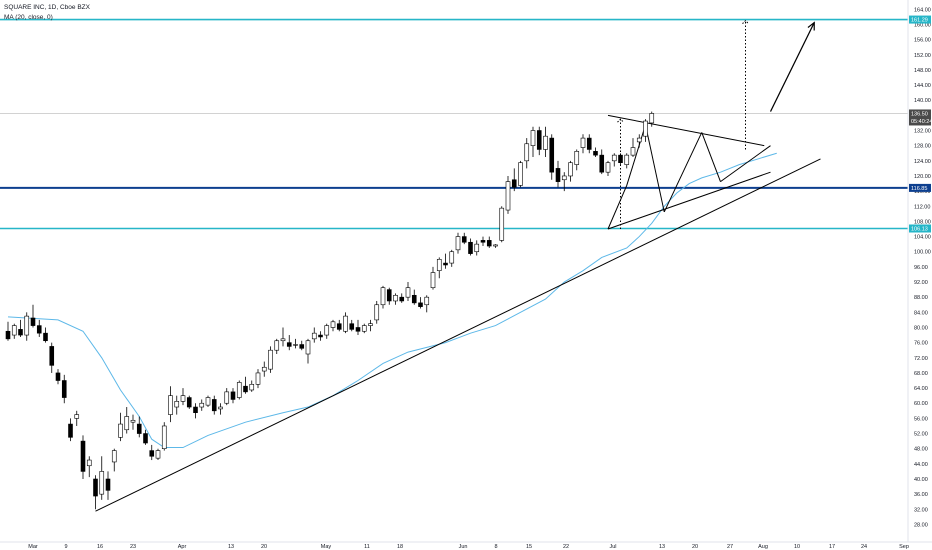  I want to click on price-tick-label: 124.00, so click(922, 162).